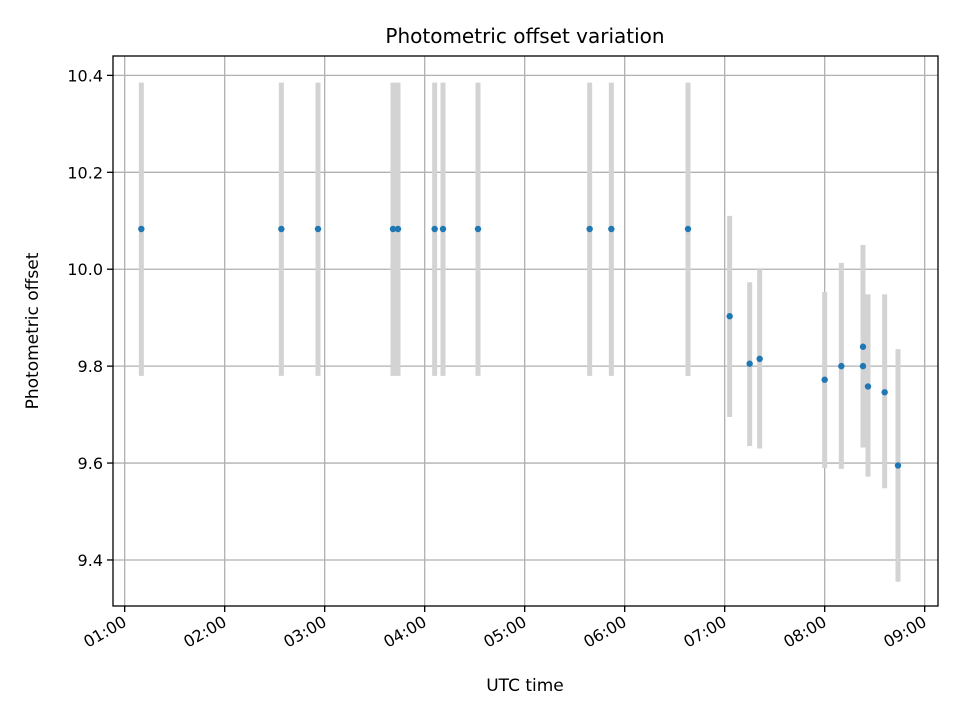 Image resolution: width=960 pixels, height=720 pixels. What do you see at coordinates (33, 330) in the screenshot?
I see `y-axis-label: Photometric offset` at bounding box center [33, 330].